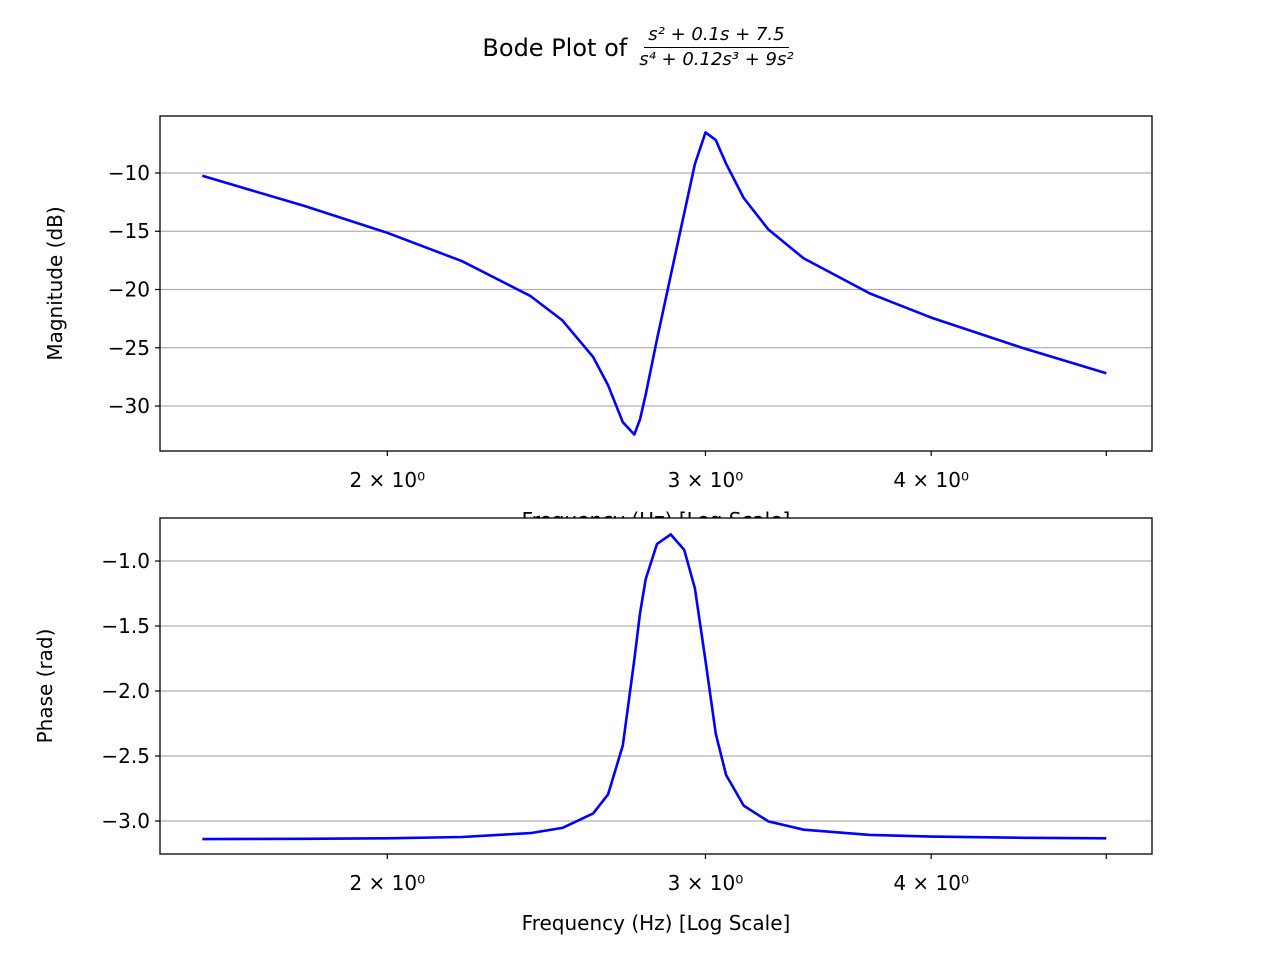  What do you see at coordinates (706, 883) in the screenshot?
I see `phase-x-tick-label: 3 × 10⁰` at bounding box center [706, 883].